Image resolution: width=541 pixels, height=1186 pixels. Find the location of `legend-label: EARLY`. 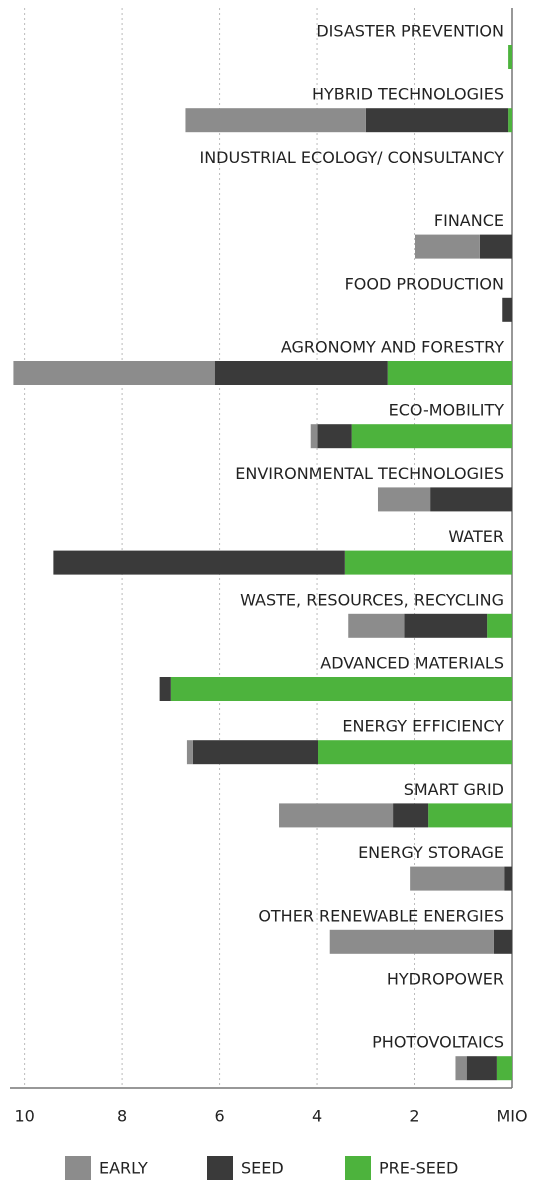

legend-label: EARLY is located at coordinates (123, 1168).